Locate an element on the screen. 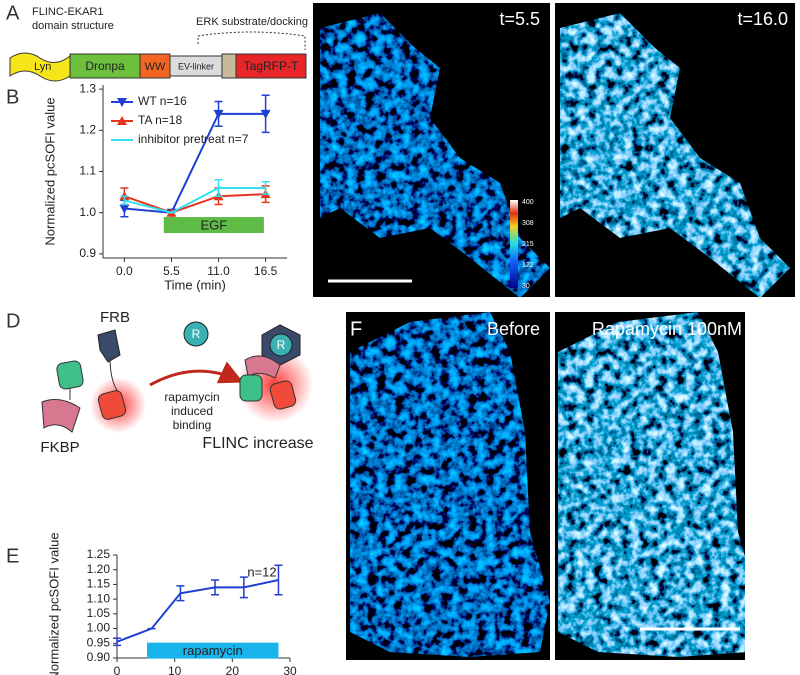  cell-image is located at coordinates (651, 484).